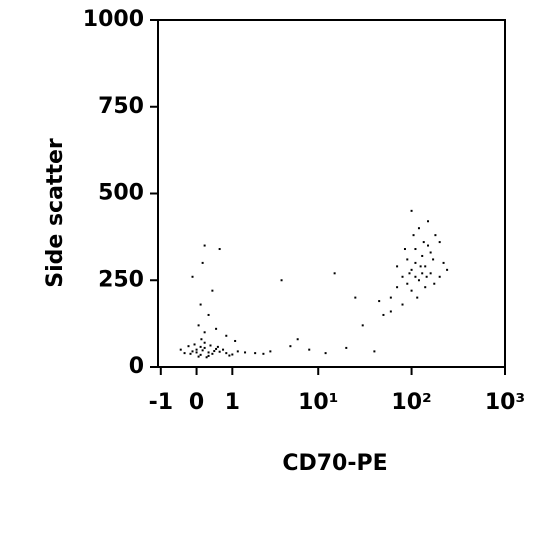 The image size is (540, 544). I want to click on x-tick-label: 1, so click(232, 402).